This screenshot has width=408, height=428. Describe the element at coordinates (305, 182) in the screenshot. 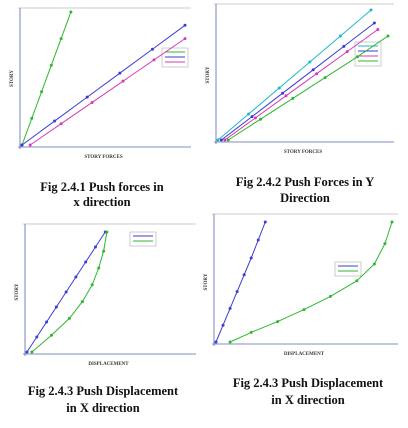

I see `caption: Fig 2.4.2 Push Forces in Y` at that location.